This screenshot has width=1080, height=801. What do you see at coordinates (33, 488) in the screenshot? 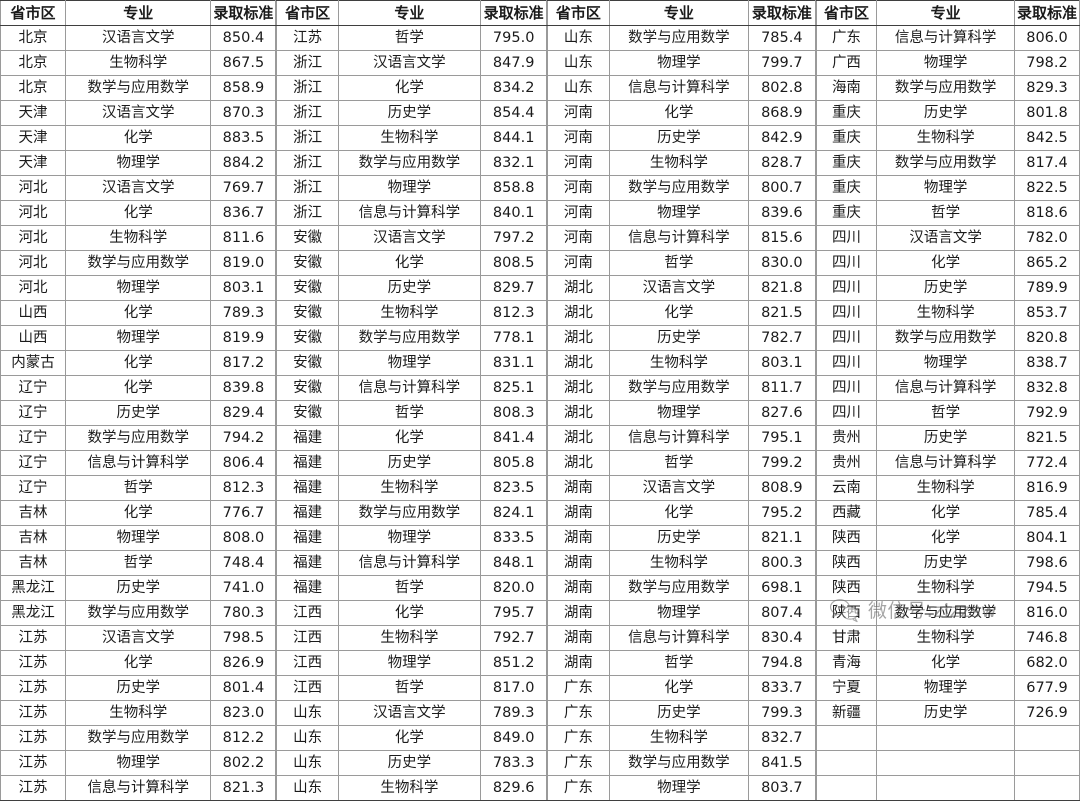
I see `cell-province: 辽宁` at bounding box center [33, 488].